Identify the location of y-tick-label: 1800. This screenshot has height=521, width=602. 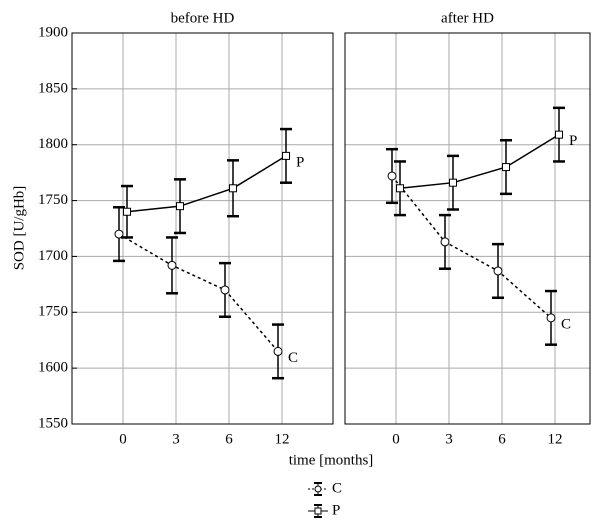
(53, 144).